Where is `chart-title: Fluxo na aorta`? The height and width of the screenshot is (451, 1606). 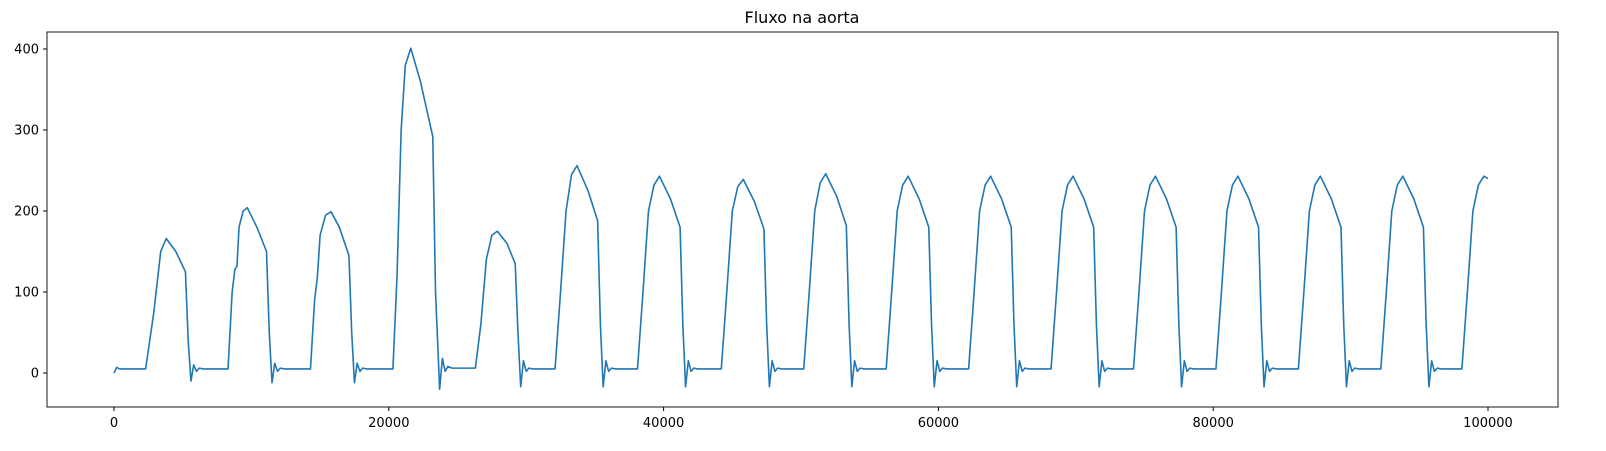
chart-title: Fluxo na aorta is located at coordinates (802, 17).